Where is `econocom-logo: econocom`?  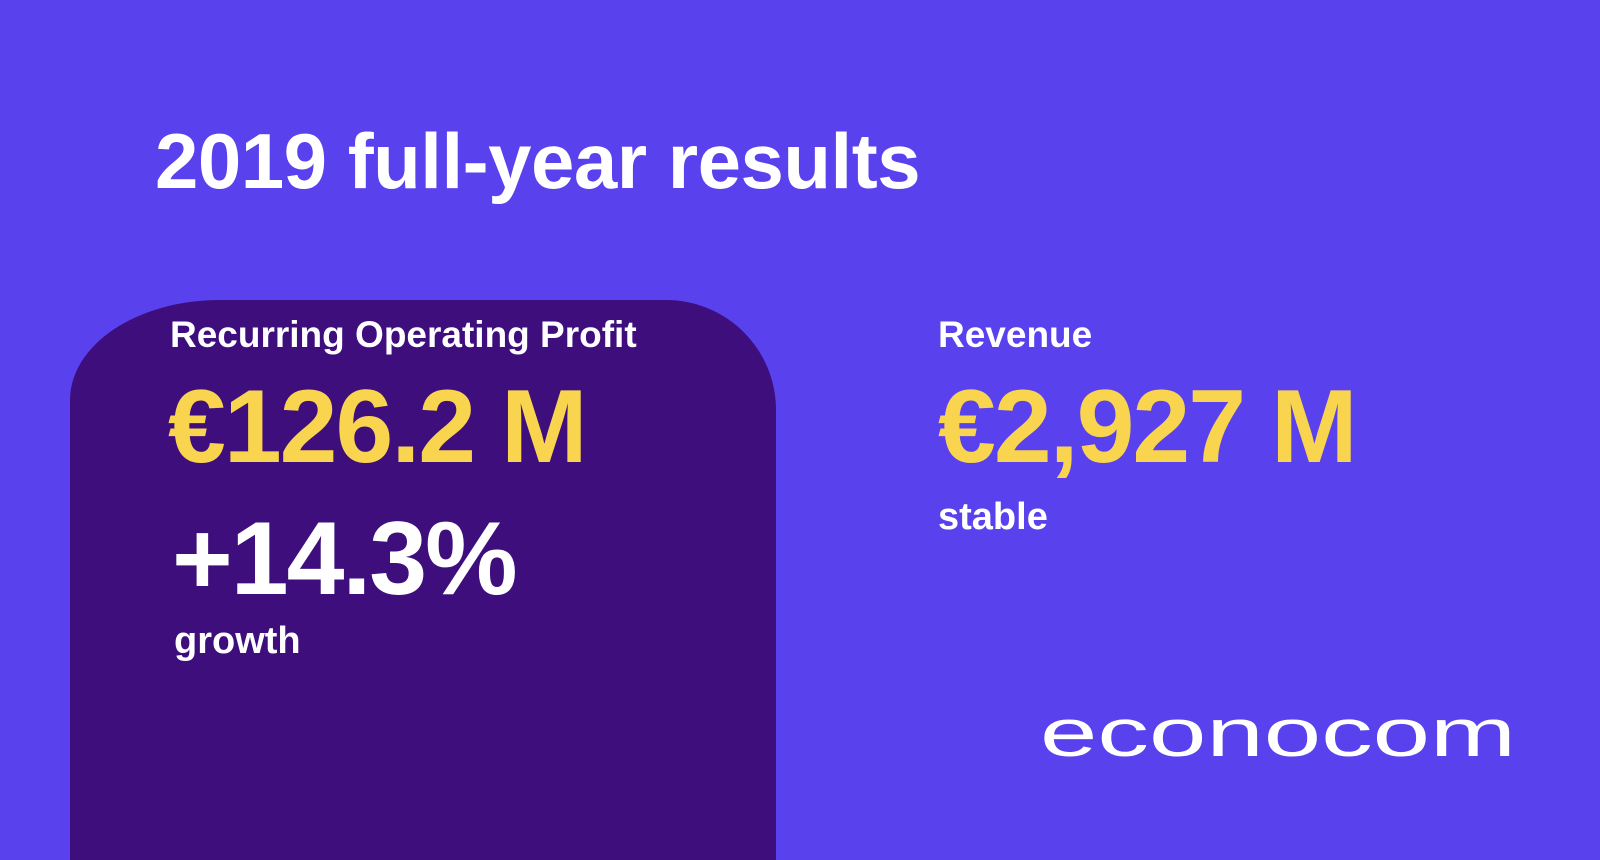 econocom-logo: econocom is located at coordinates (1278, 735).